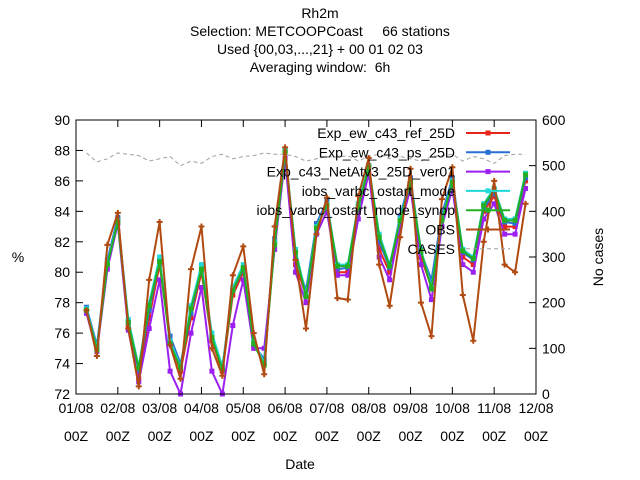 This screenshot has width=640, height=480. I want to click on x-tick-label-hour-4: 00Z, so click(243, 436).